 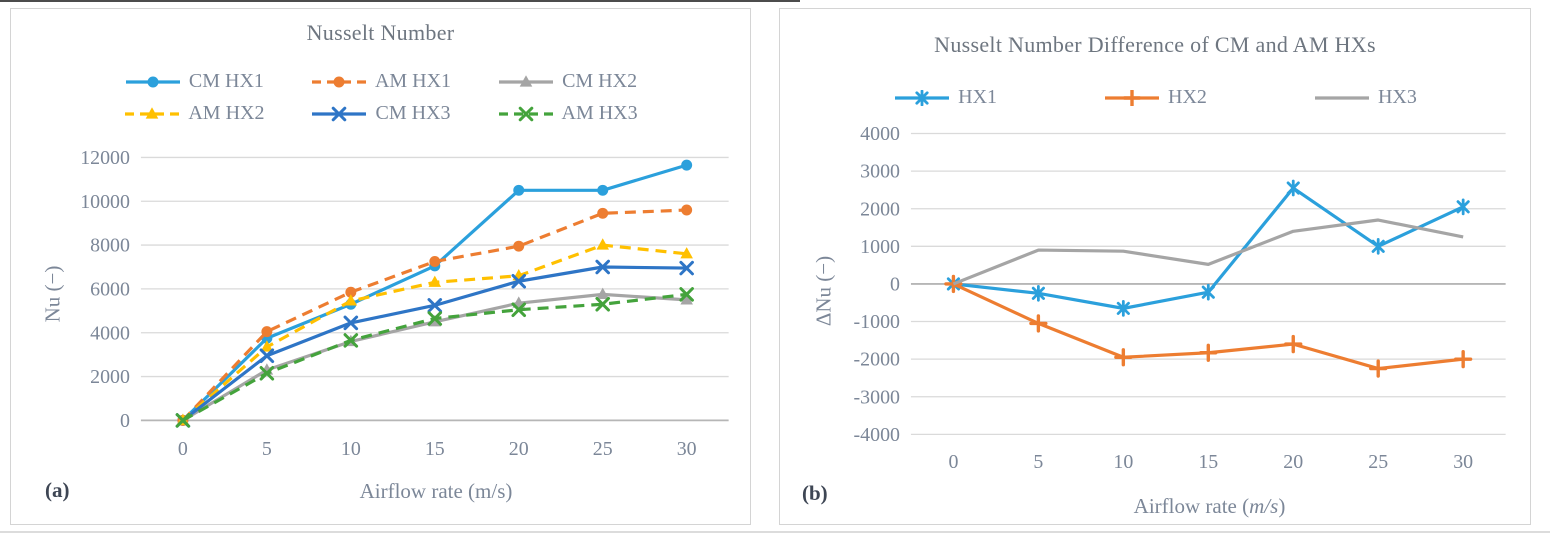 What do you see at coordinates (1341, 97) in the screenshot?
I see `legend-sample-hx3` at bounding box center [1341, 97].